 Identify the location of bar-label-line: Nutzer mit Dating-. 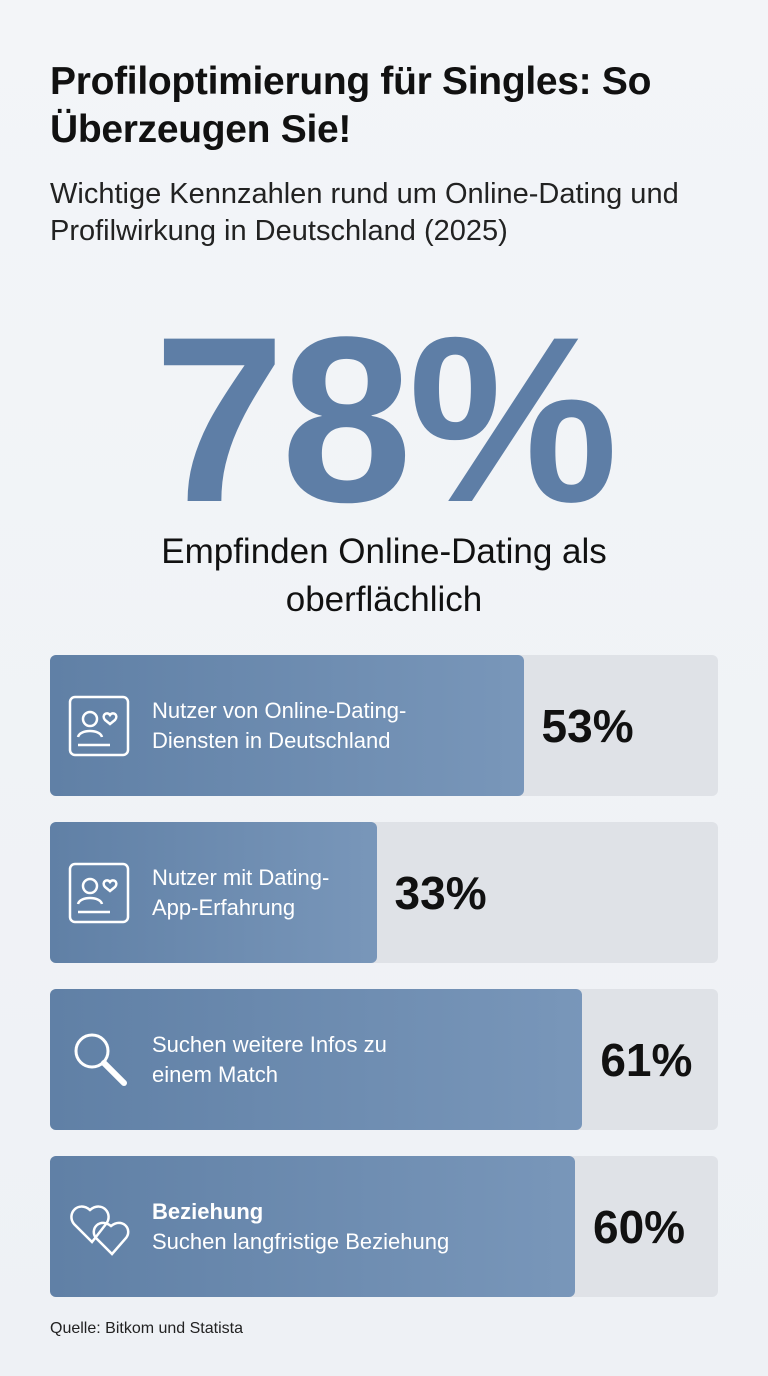
(241, 877).